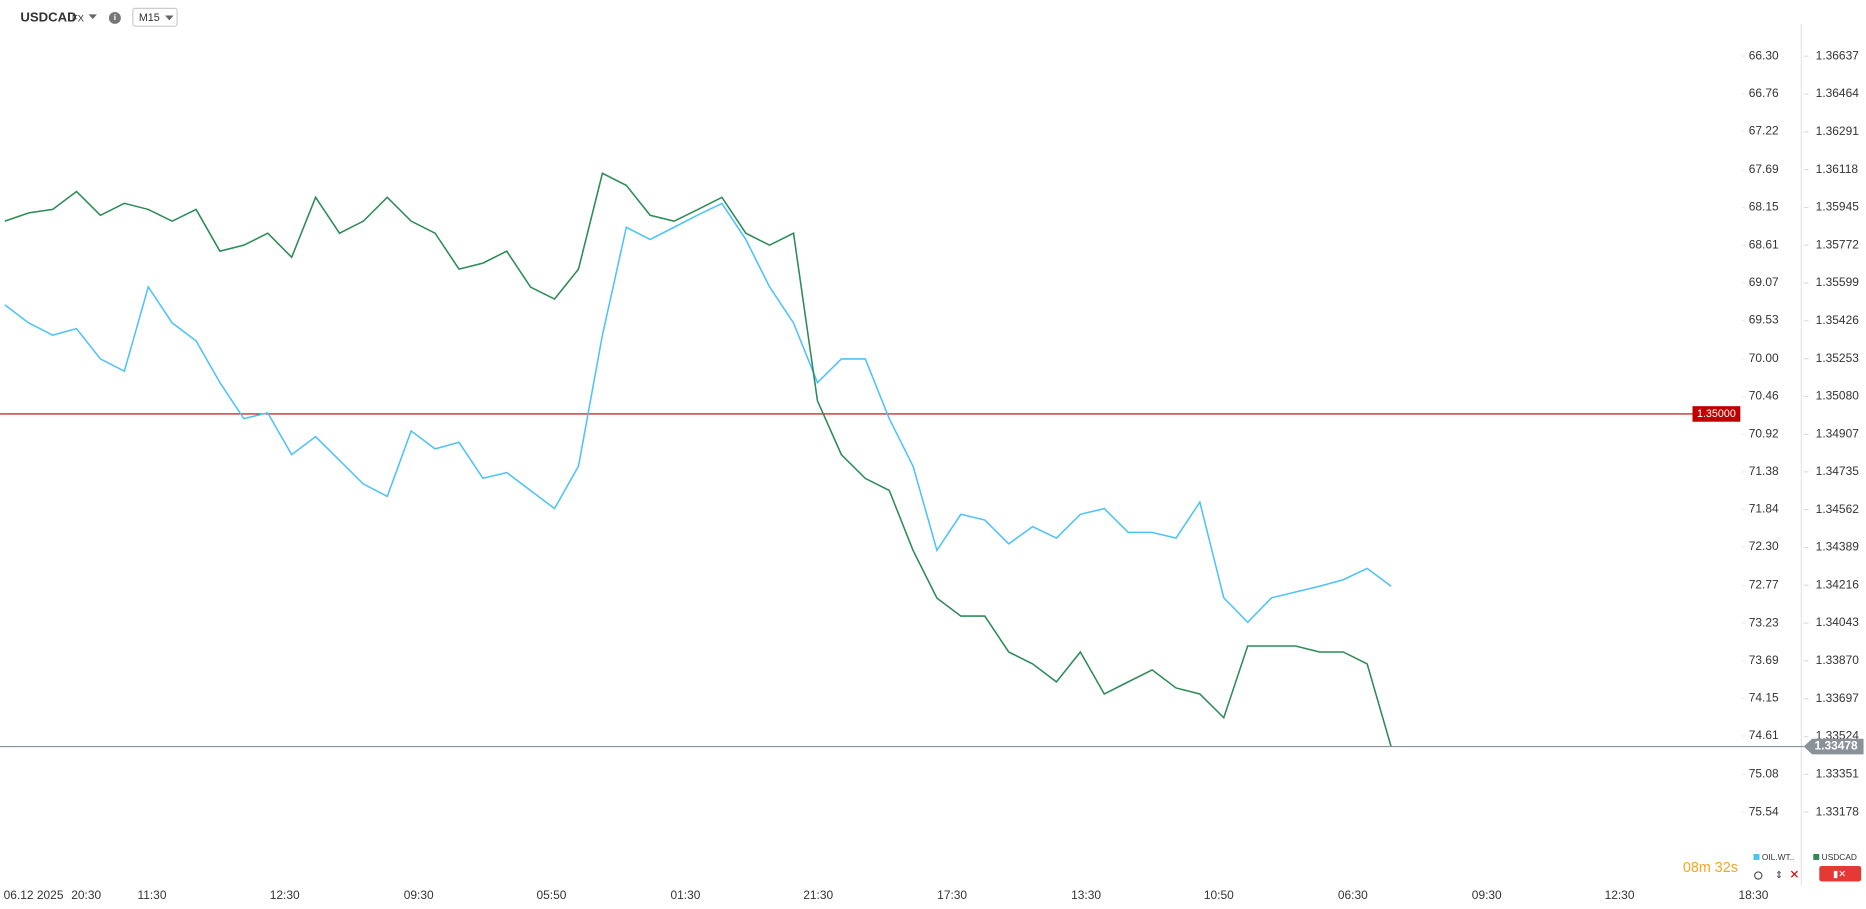 The width and height of the screenshot is (1866, 909). What do you see at coordinates (1838, 131) in the screenshot?
I see `y-tick-label: 1.36291` at bounding box center [1838, 131].